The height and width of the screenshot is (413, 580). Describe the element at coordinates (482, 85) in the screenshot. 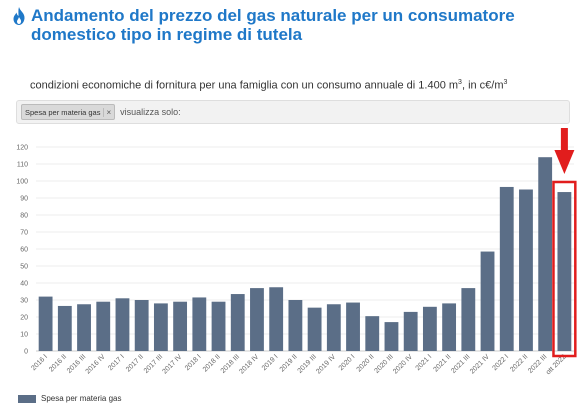

I see `subtitle-unit: , in c€/m` at that location.